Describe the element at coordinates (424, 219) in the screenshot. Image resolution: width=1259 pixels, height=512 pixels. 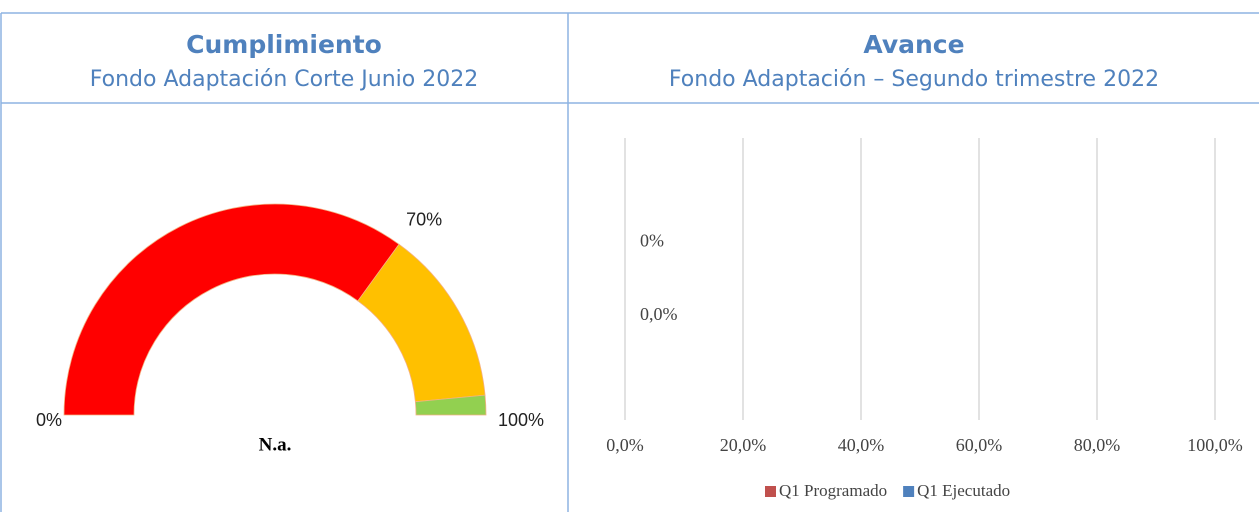
I see `gauge-tick-label: 70%` at that location.